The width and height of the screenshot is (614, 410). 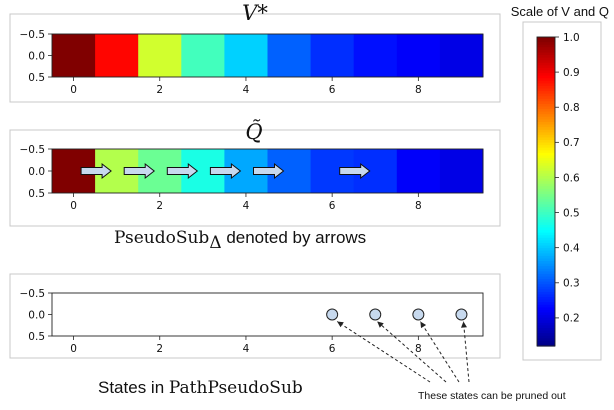 What do you see at coordinates (159, 206) in the screenshot?
I see `q-tilde-xtick-label: 2` at bounding box center [159, 206].